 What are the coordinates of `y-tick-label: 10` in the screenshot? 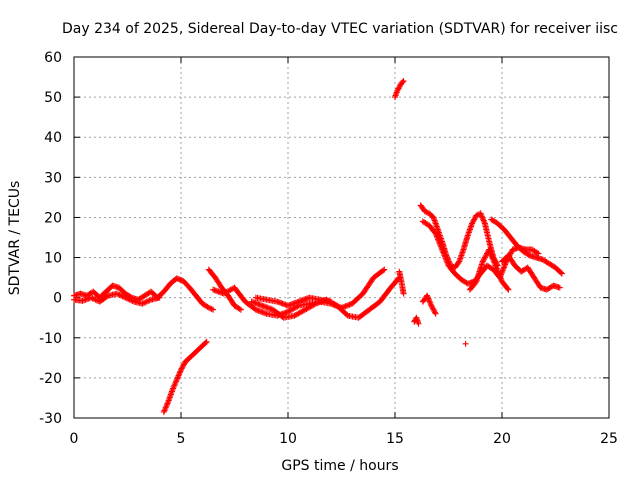 It's located at (53, 259).